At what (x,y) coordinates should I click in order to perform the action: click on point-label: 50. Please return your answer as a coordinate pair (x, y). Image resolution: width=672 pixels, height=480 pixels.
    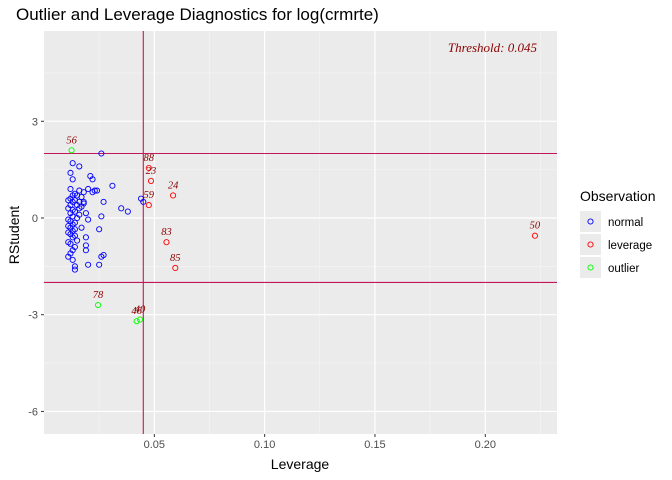
    Looking at the image, I should click on (535, 226).